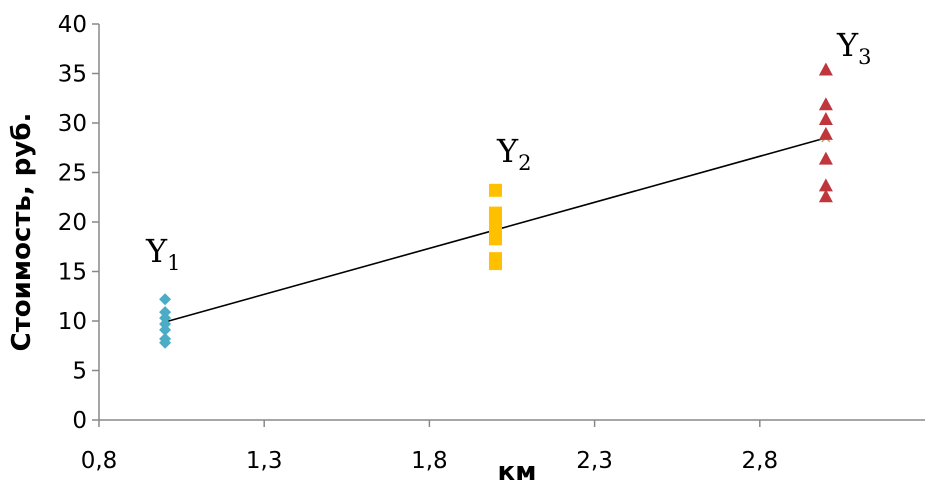 This screenshot has height=490, width=947. Describe the element at coordinates (760, 461) in the screenshot. I see `x-tick-label: 2,8` at that location.